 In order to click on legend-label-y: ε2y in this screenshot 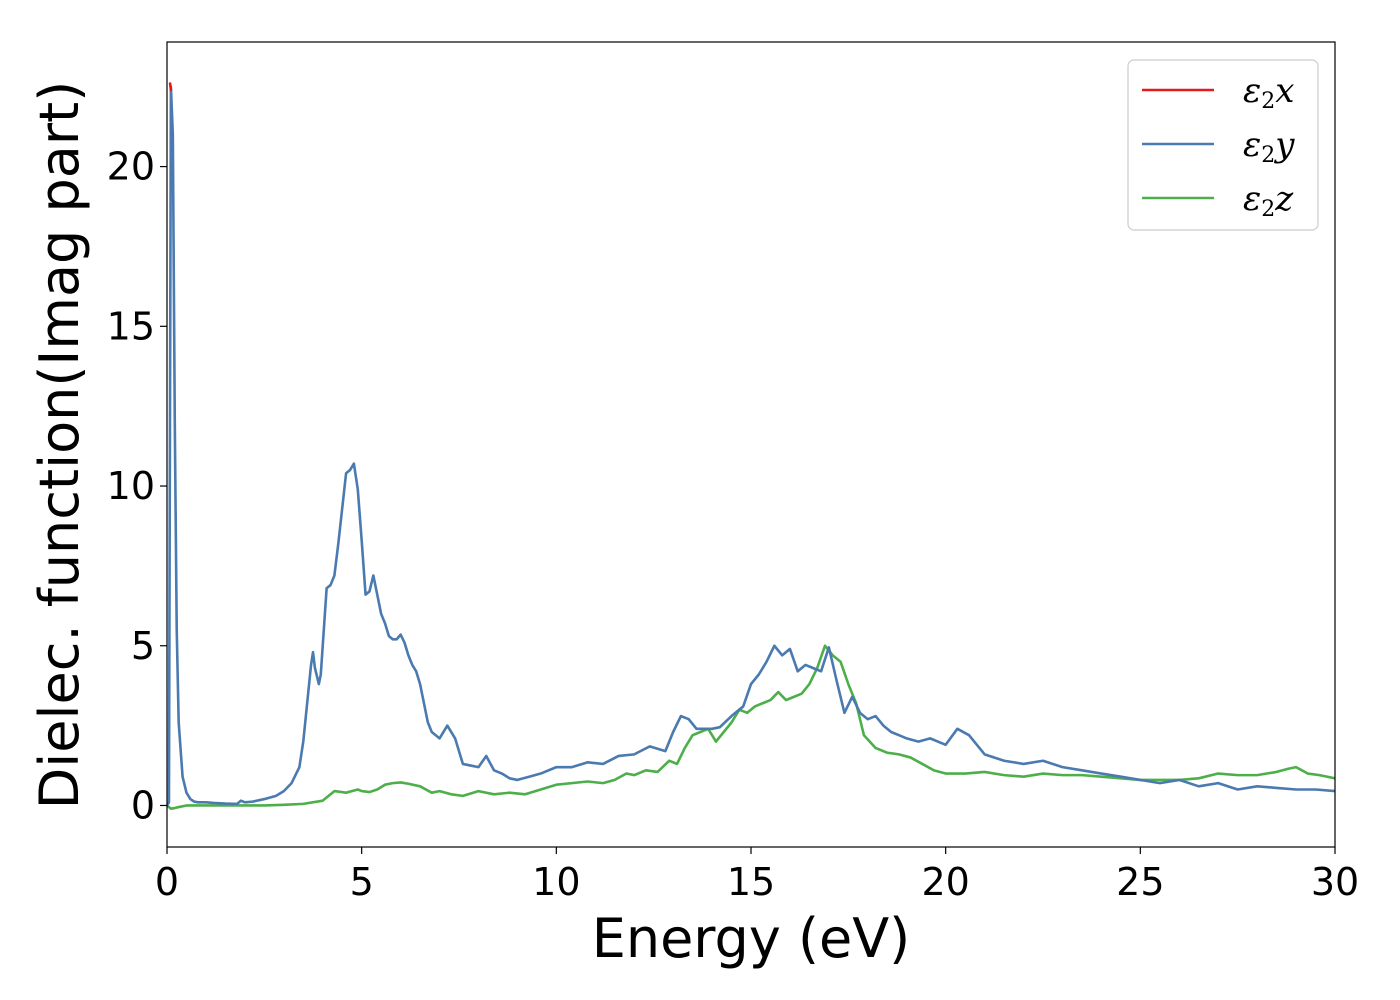, I will do `click(1269, 146)`.